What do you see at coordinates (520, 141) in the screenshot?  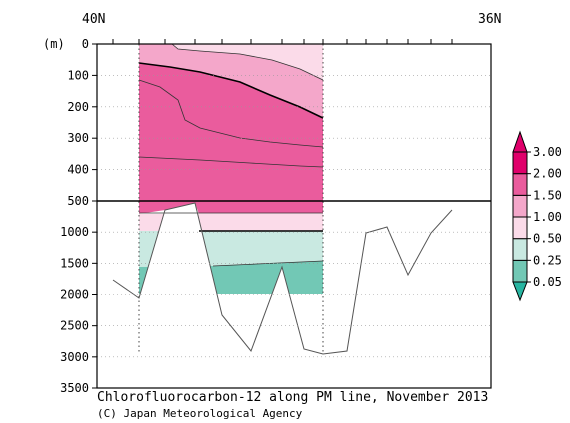 I see `legend-max-arrow` at bounding box center [520, 141].